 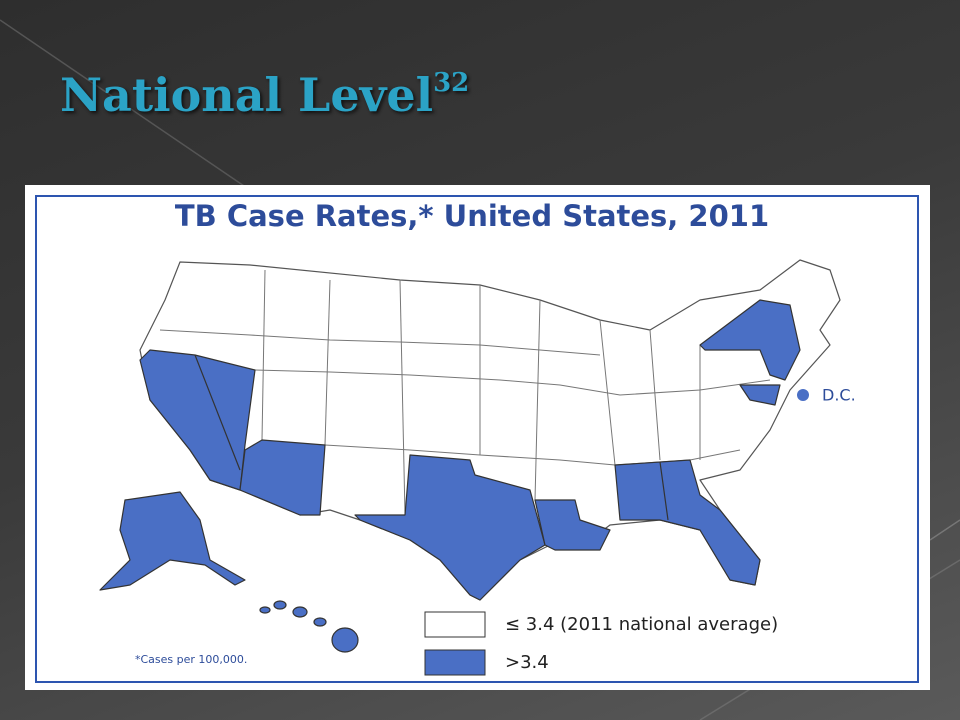 What do you see at coordinates (282, 477) in the screenshot?
I see `high-rate-arizona` at bounding box center [282, 477].